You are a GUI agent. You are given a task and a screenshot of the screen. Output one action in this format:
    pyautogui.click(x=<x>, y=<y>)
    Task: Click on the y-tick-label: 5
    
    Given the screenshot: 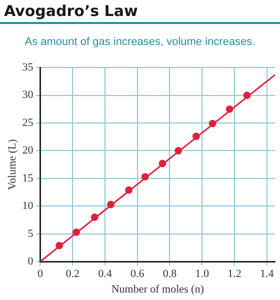 What is the action you would take?
    pyautogui.click(x=31, y=234)
    